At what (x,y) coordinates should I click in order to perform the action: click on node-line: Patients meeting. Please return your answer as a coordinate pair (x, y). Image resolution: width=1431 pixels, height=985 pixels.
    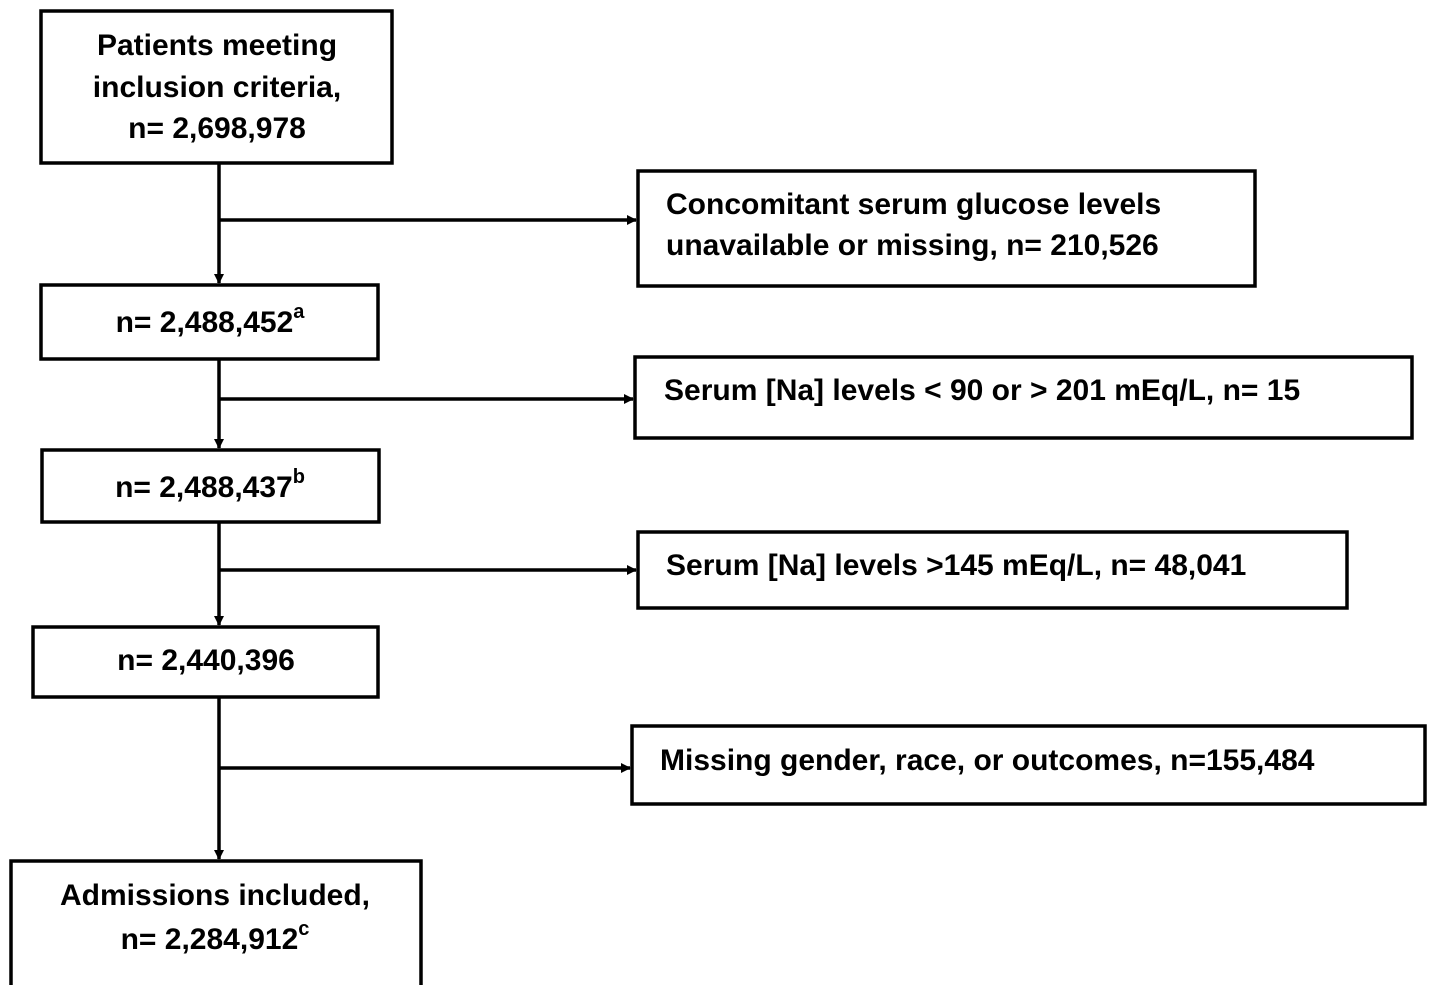
    Looking at the image, I should click on (217, 45).